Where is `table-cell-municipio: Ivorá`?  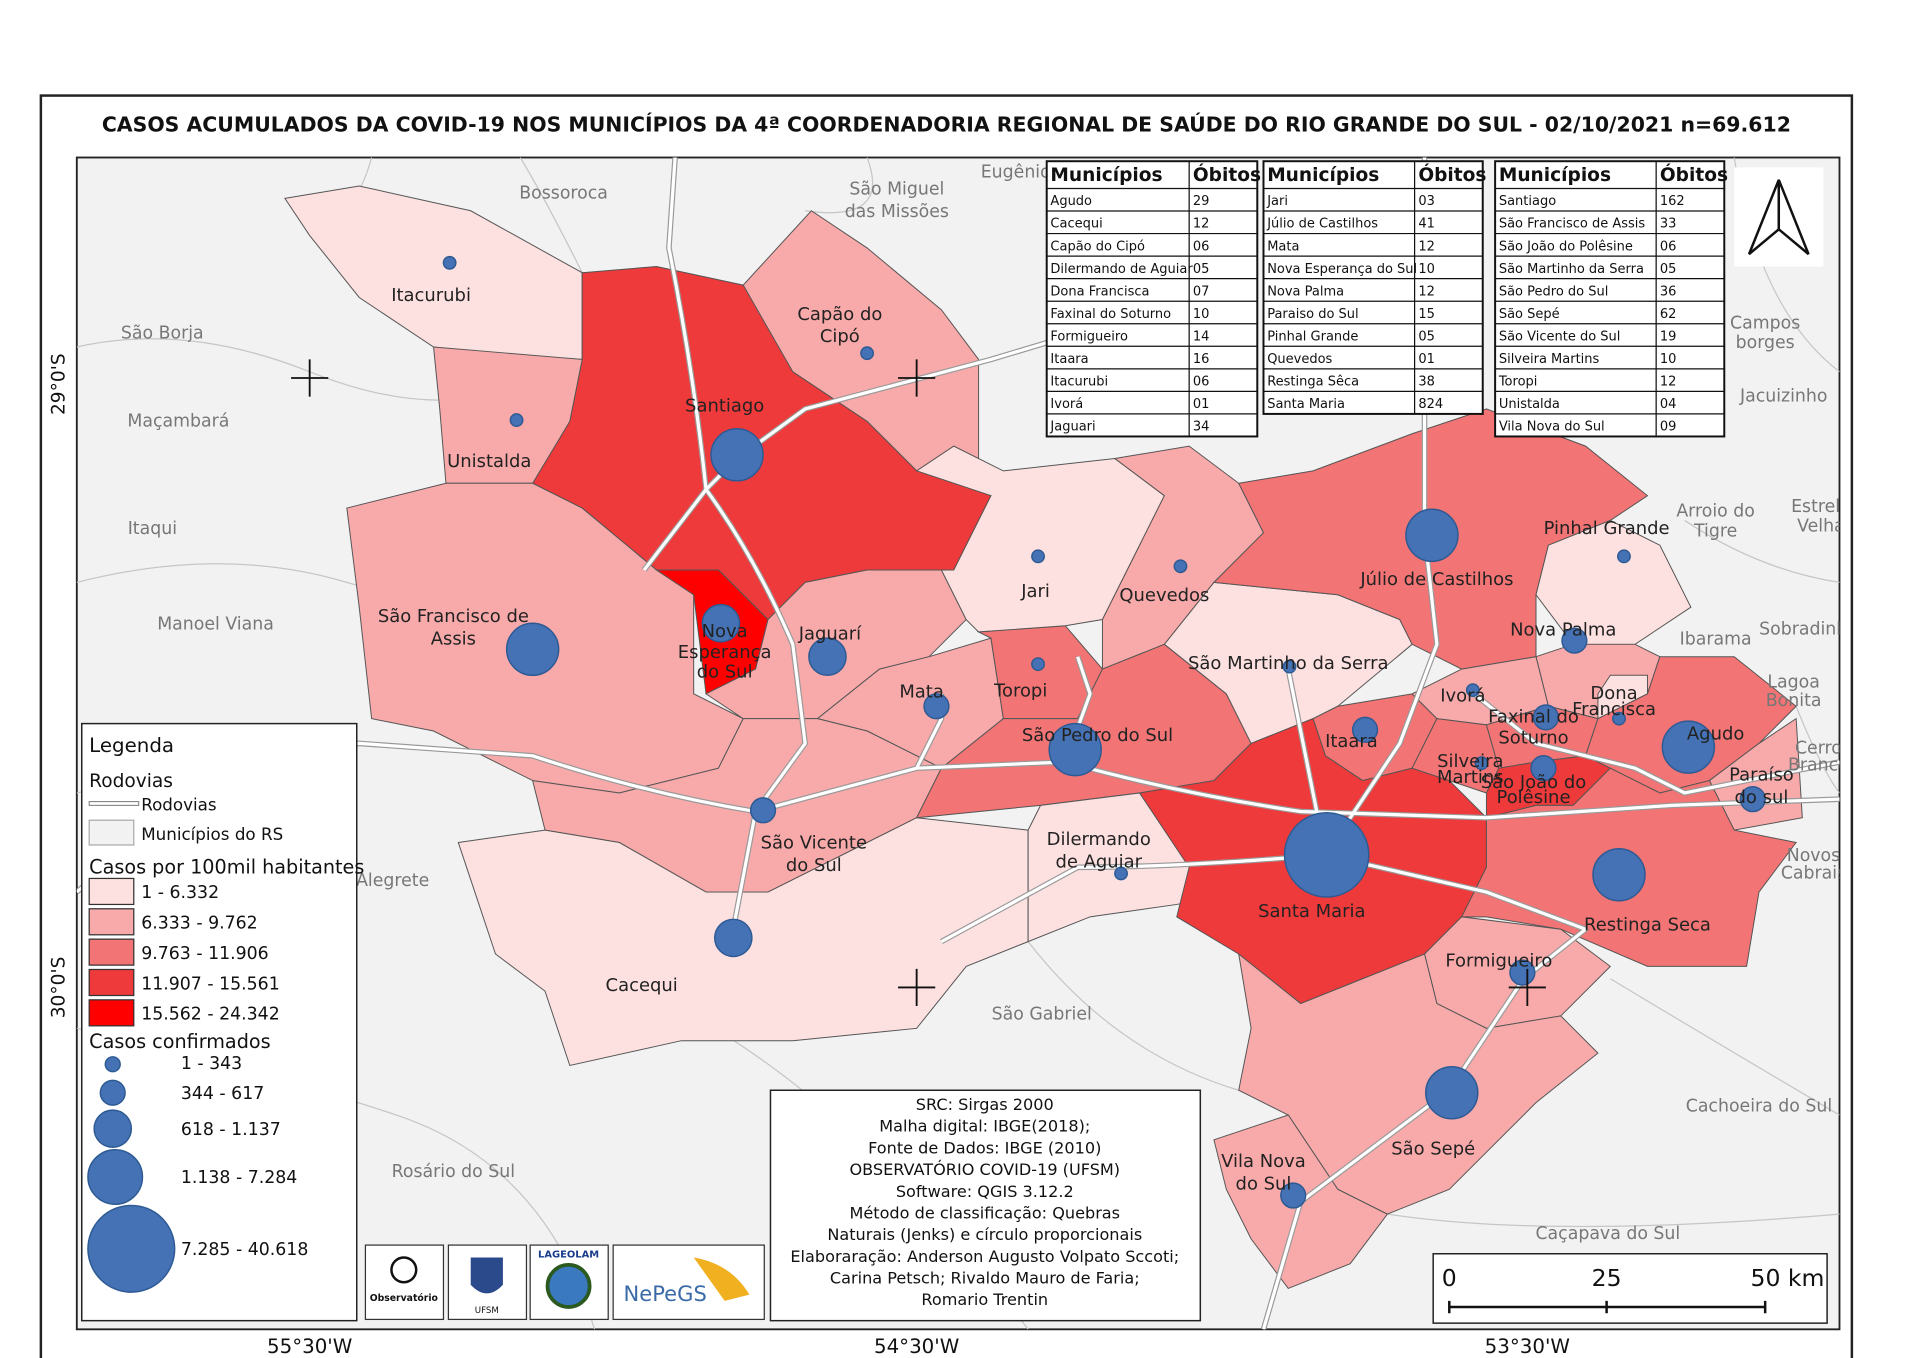
table-cell-municipio: Ivorá is located at coordinates (1066, 404).